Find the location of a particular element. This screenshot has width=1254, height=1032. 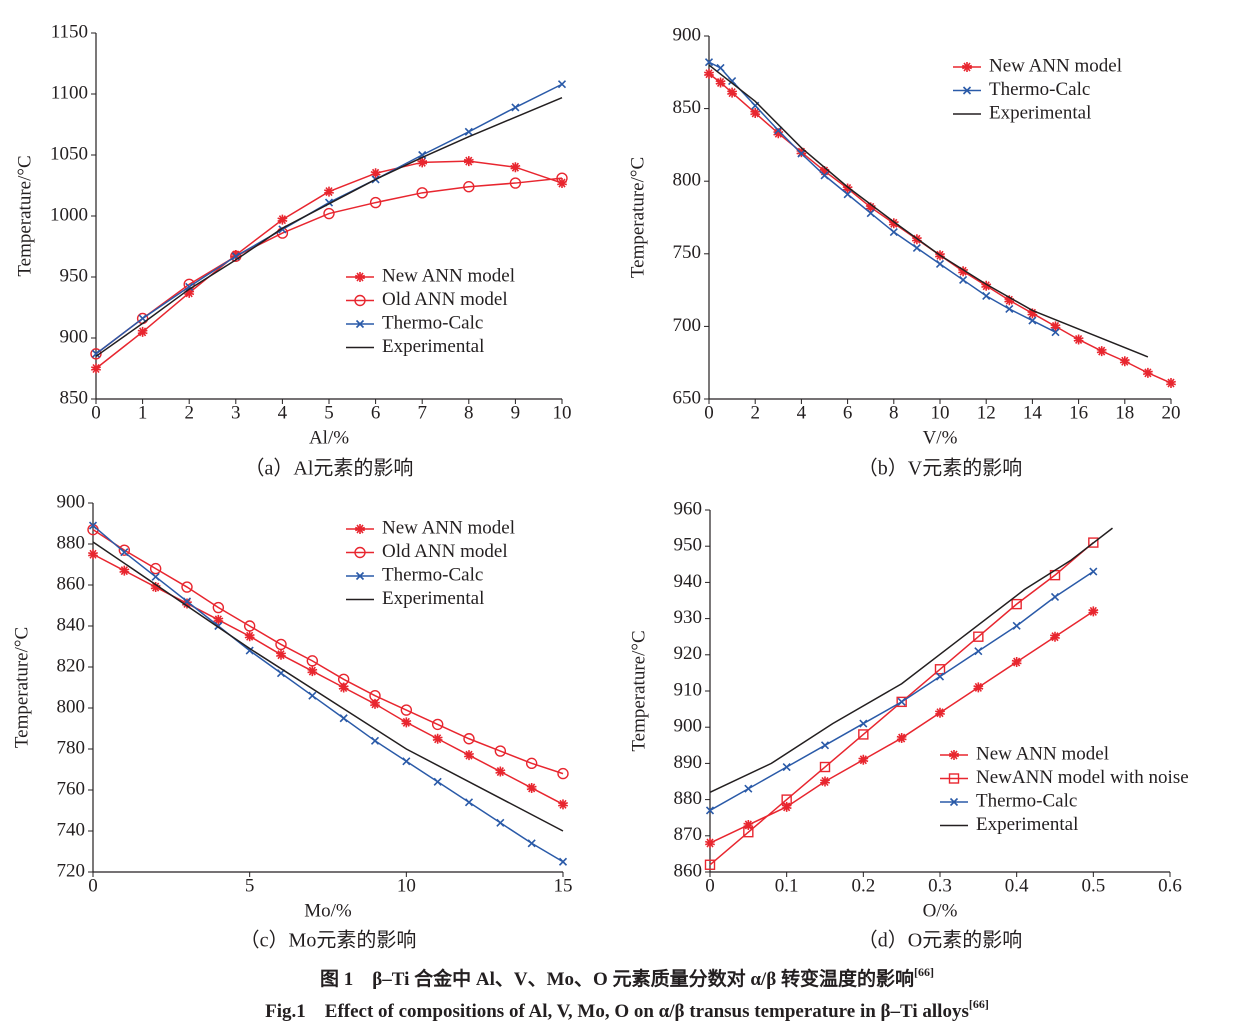

y-tick-label: 750 is located at coordinates (687, 252).